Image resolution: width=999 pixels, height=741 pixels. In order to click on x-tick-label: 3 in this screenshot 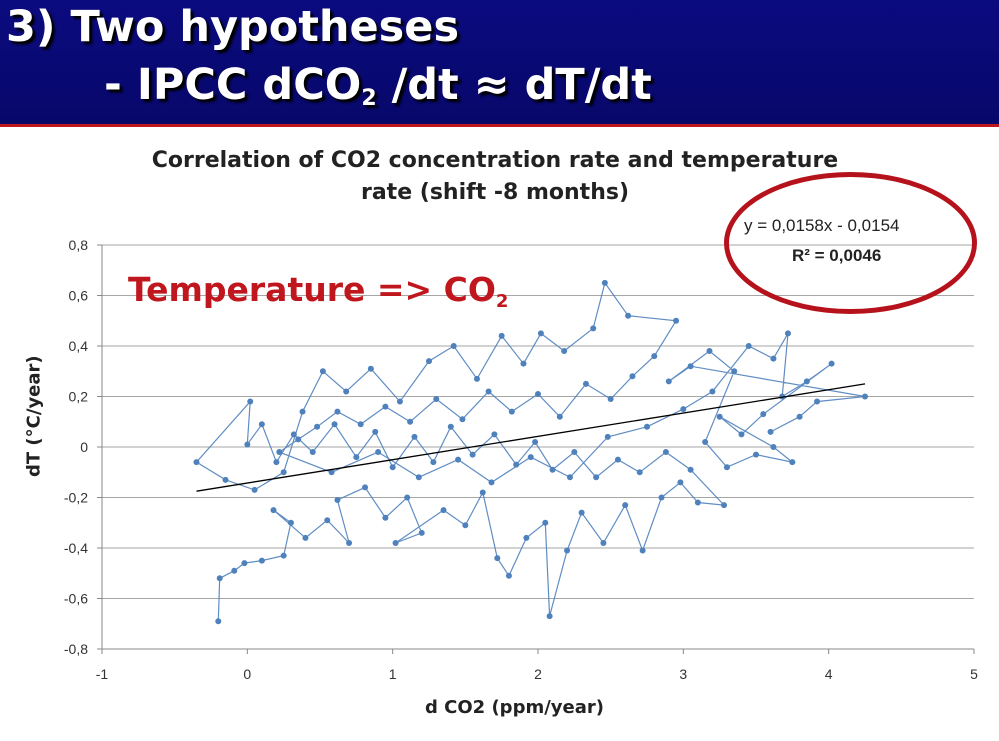, I will do `click(683, 674)`.